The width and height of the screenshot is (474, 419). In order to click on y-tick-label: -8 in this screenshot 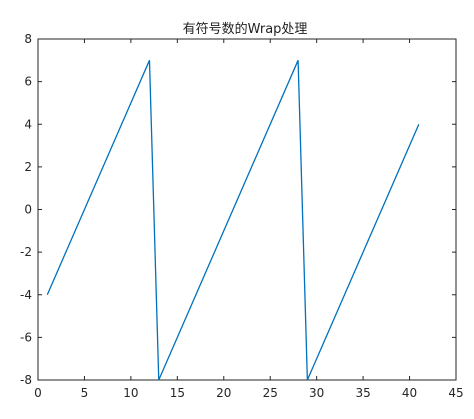, I will do `click(26, 380)`.